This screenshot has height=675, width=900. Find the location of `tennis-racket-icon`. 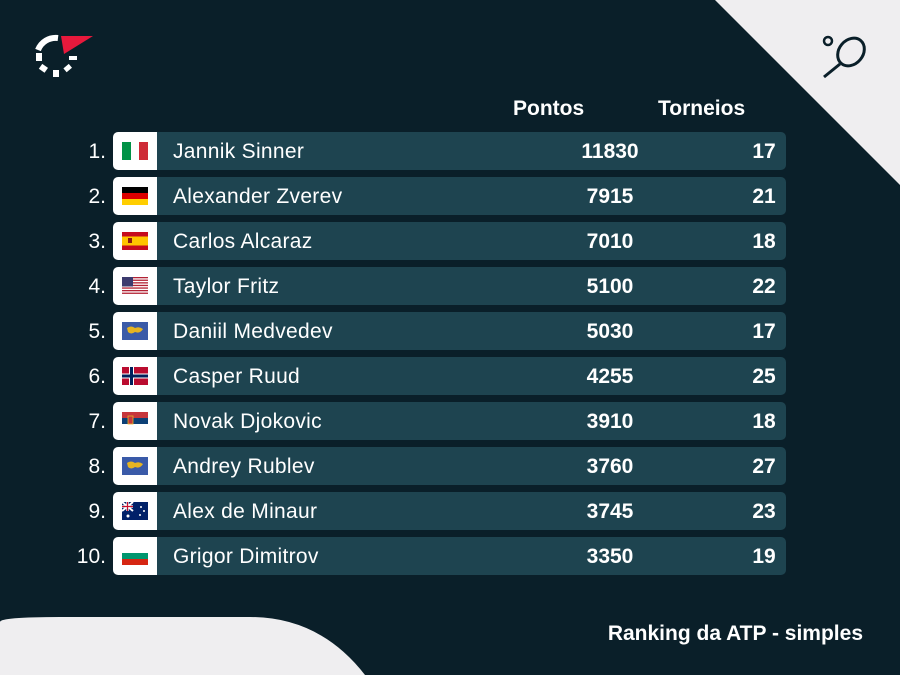

tennis-racket-icon is located at coordinates (844, 57).